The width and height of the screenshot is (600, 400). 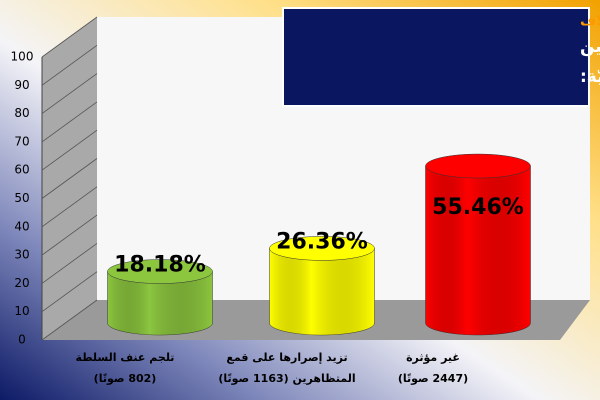 I want to click on title-line: العربي والدولي تجاه الأزمة السوريّة:, so click(x=590, y=76).